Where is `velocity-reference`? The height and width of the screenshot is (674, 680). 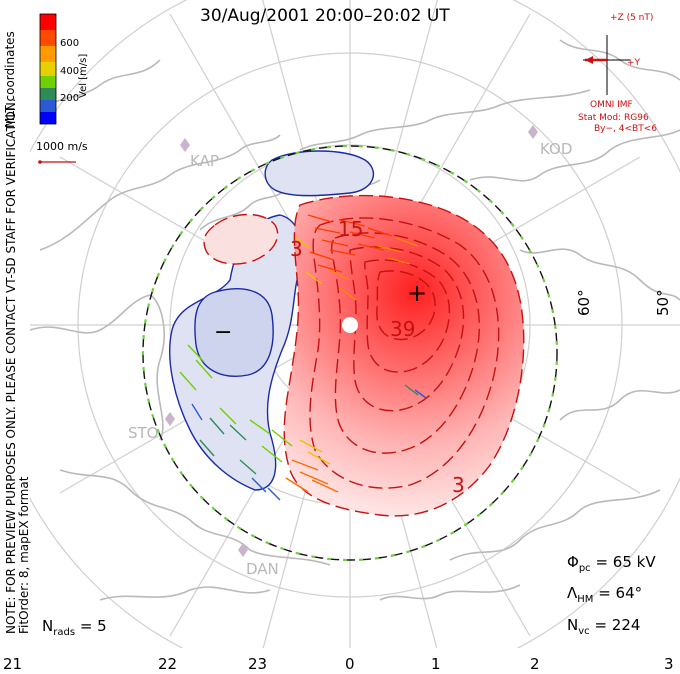
velocity-reference is located at coordinates (57, 162).